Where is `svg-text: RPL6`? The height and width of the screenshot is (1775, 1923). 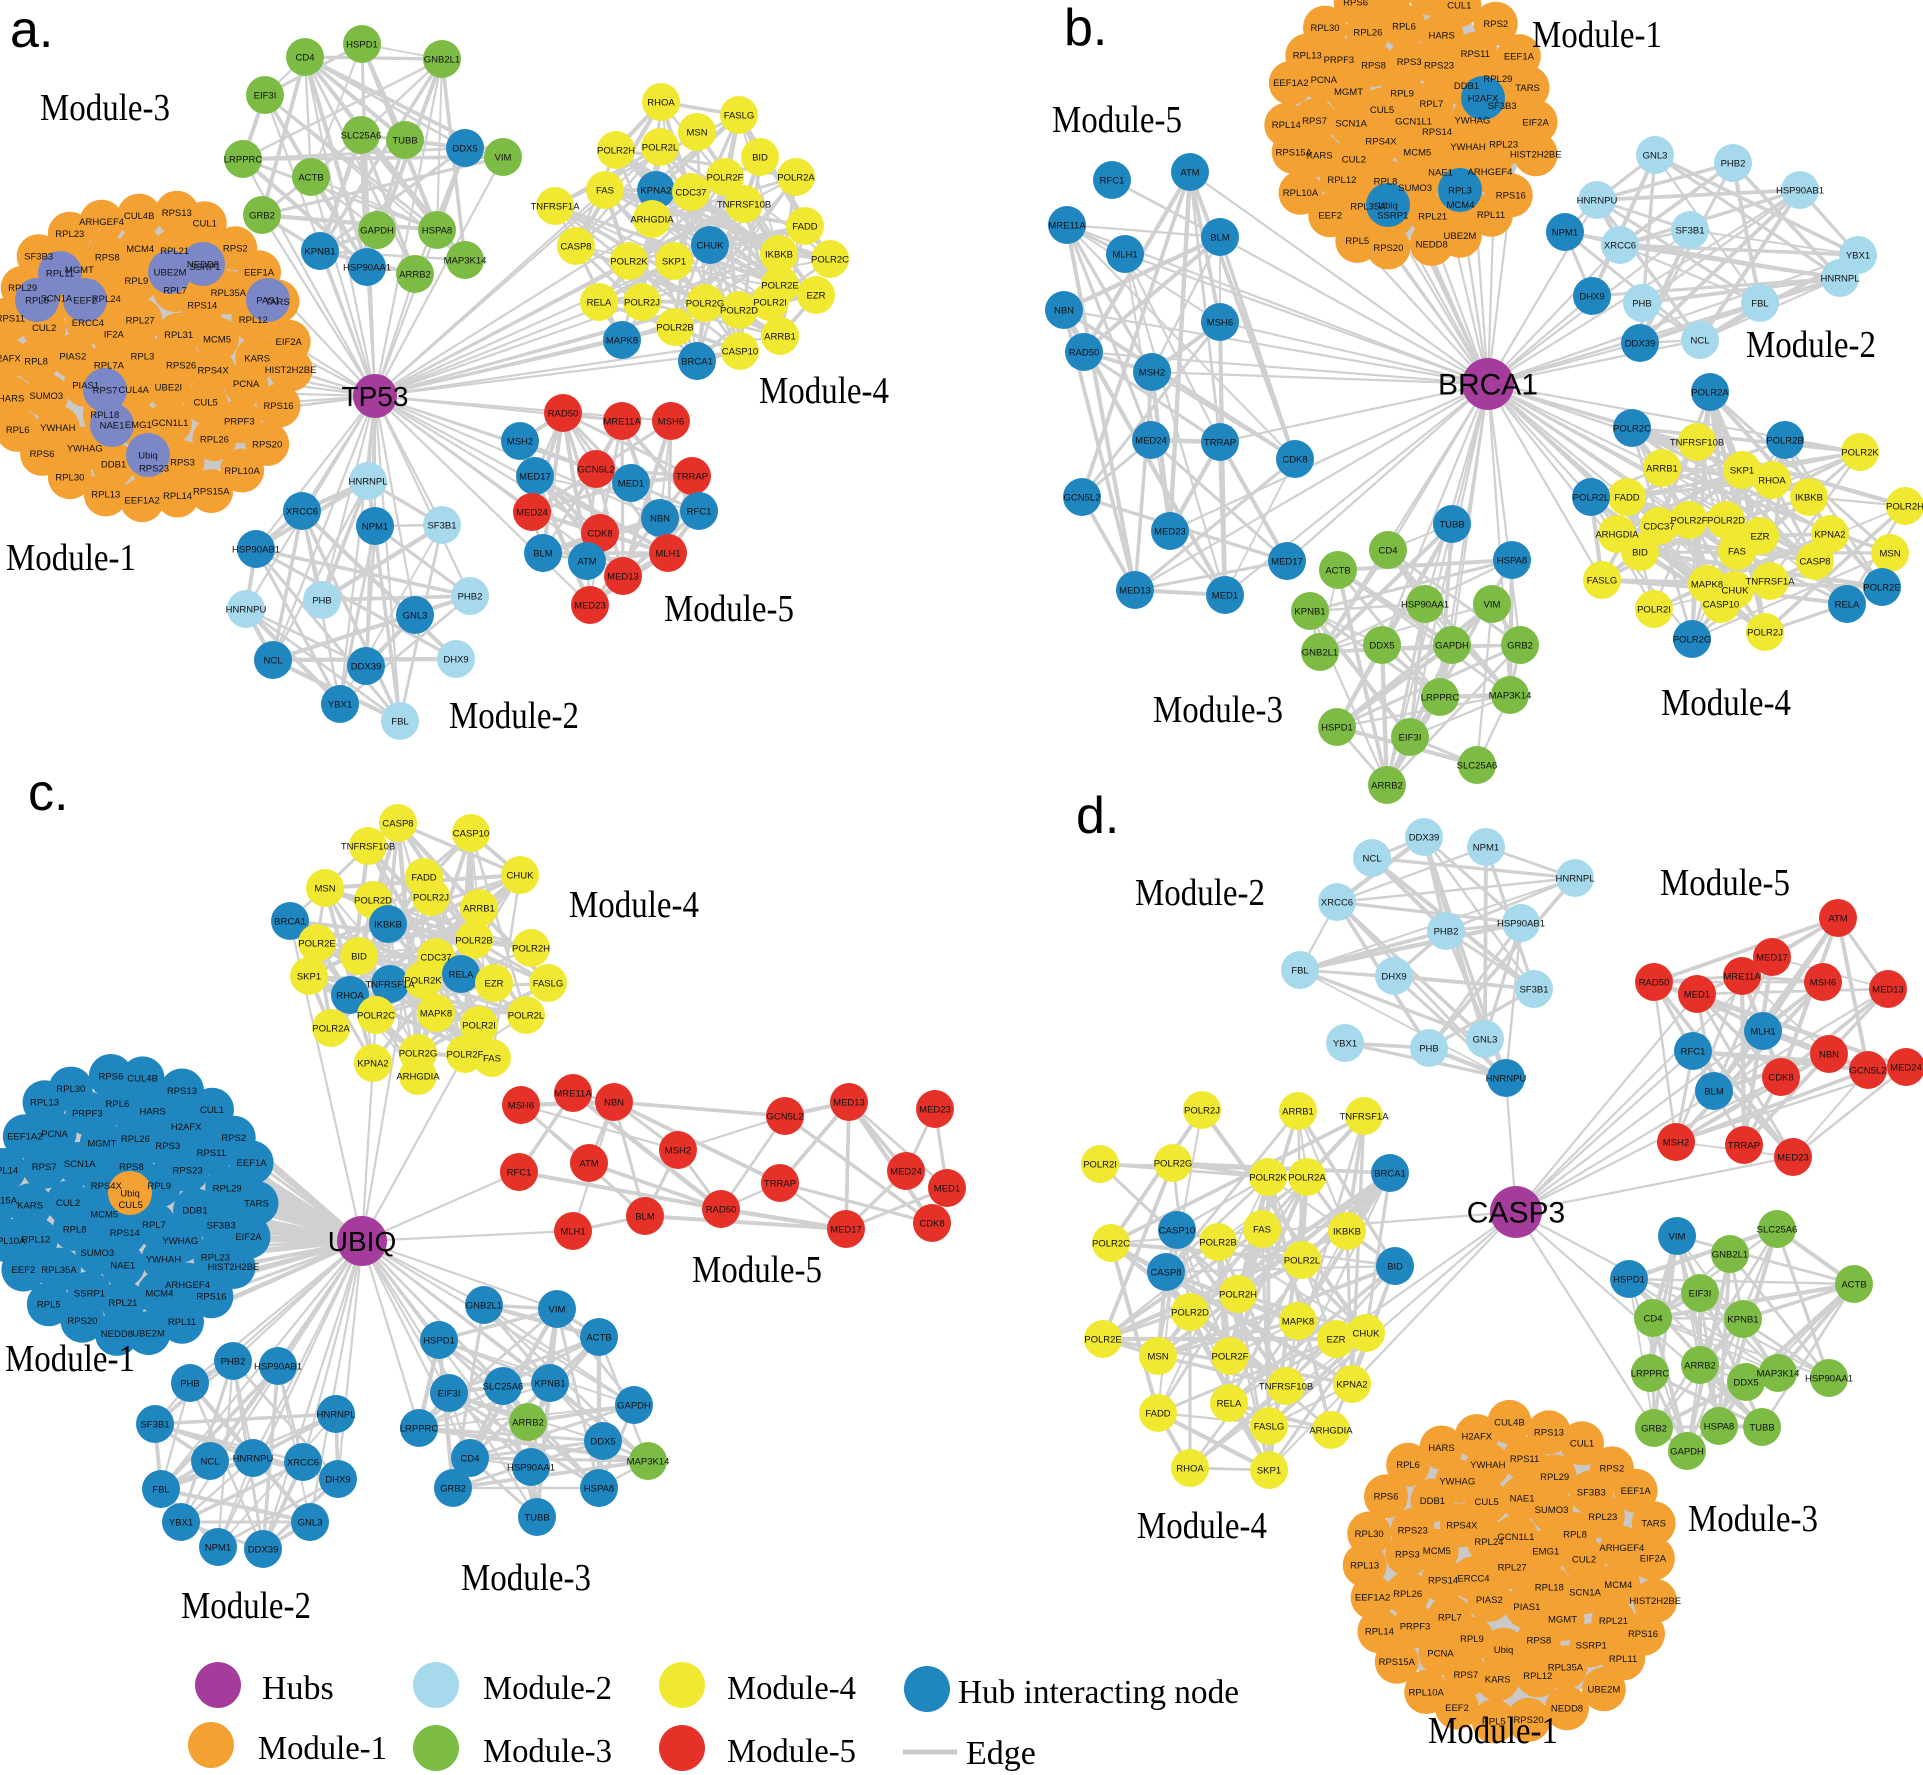
svg-text: RPL6 is located at coordinates (1408, 1465).